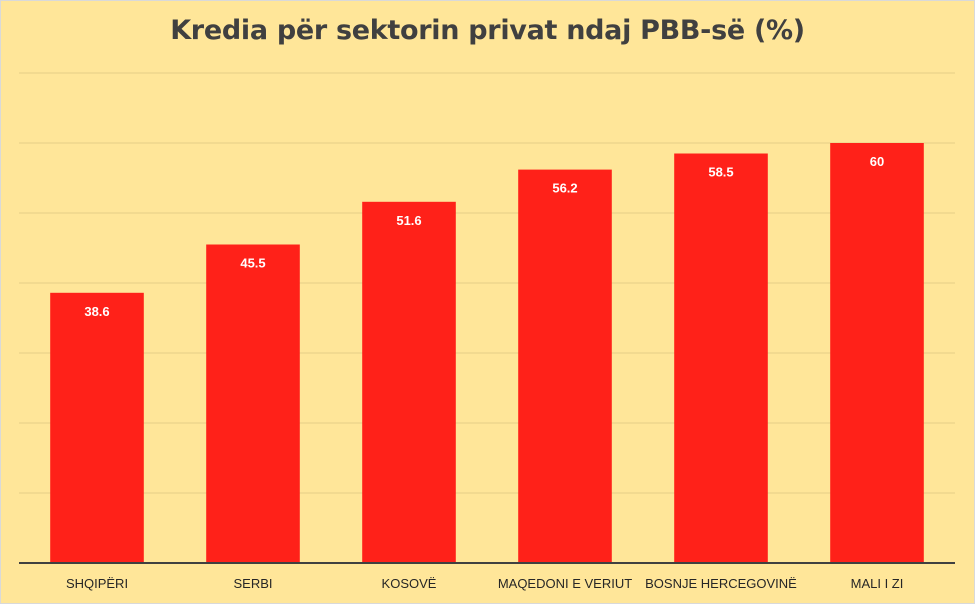  Describe the element at coordinates (252, 583) in the screenshot. I see `category-label: SERBI` at that location.